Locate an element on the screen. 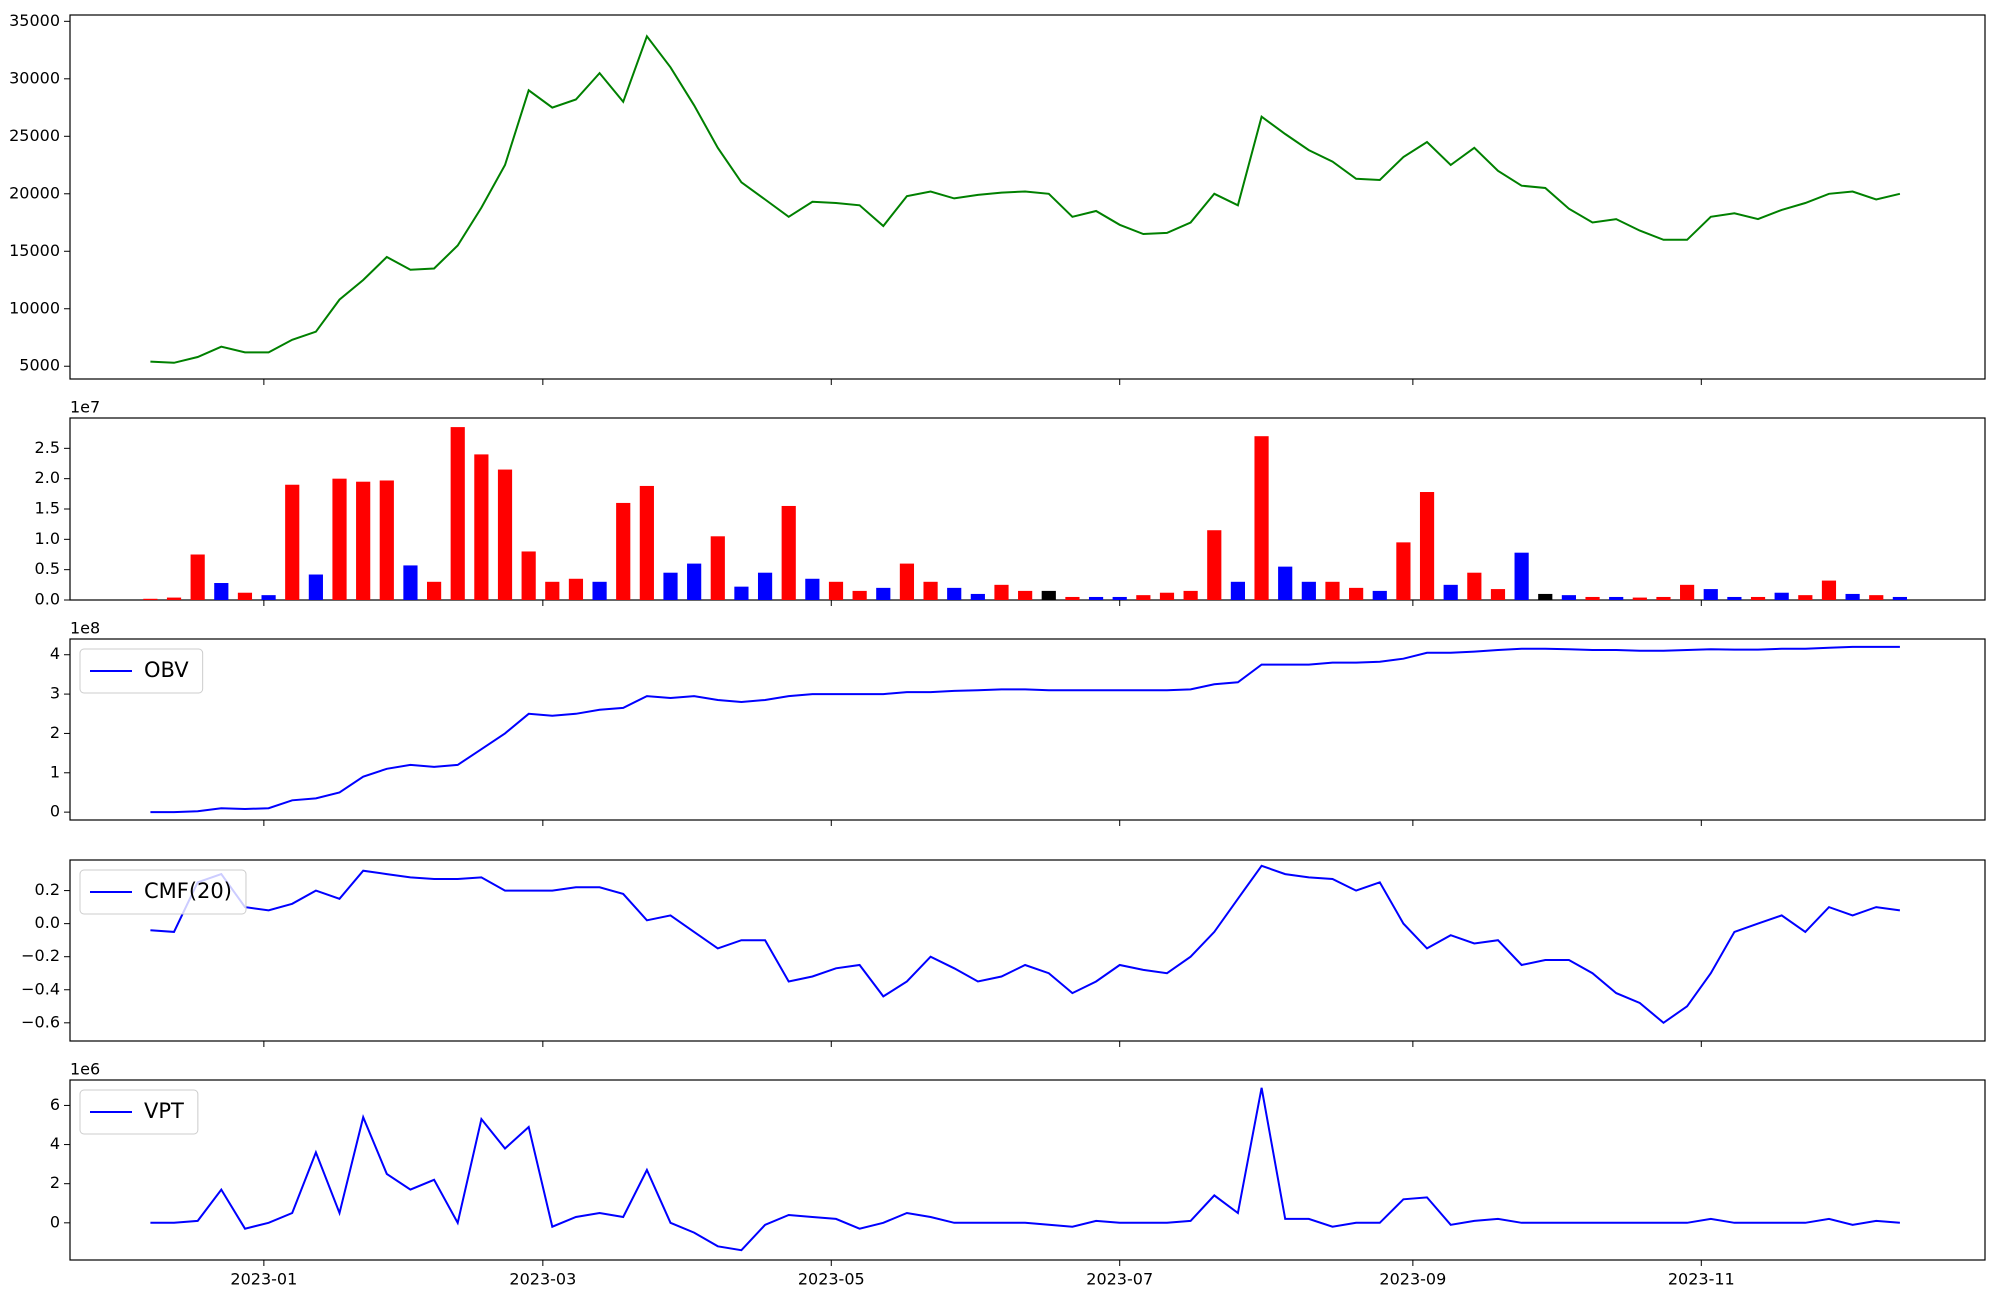 The width and height of the screenshot is (2000, 1300). y-tick-label: 20000 is located at coordinates (34, 192).